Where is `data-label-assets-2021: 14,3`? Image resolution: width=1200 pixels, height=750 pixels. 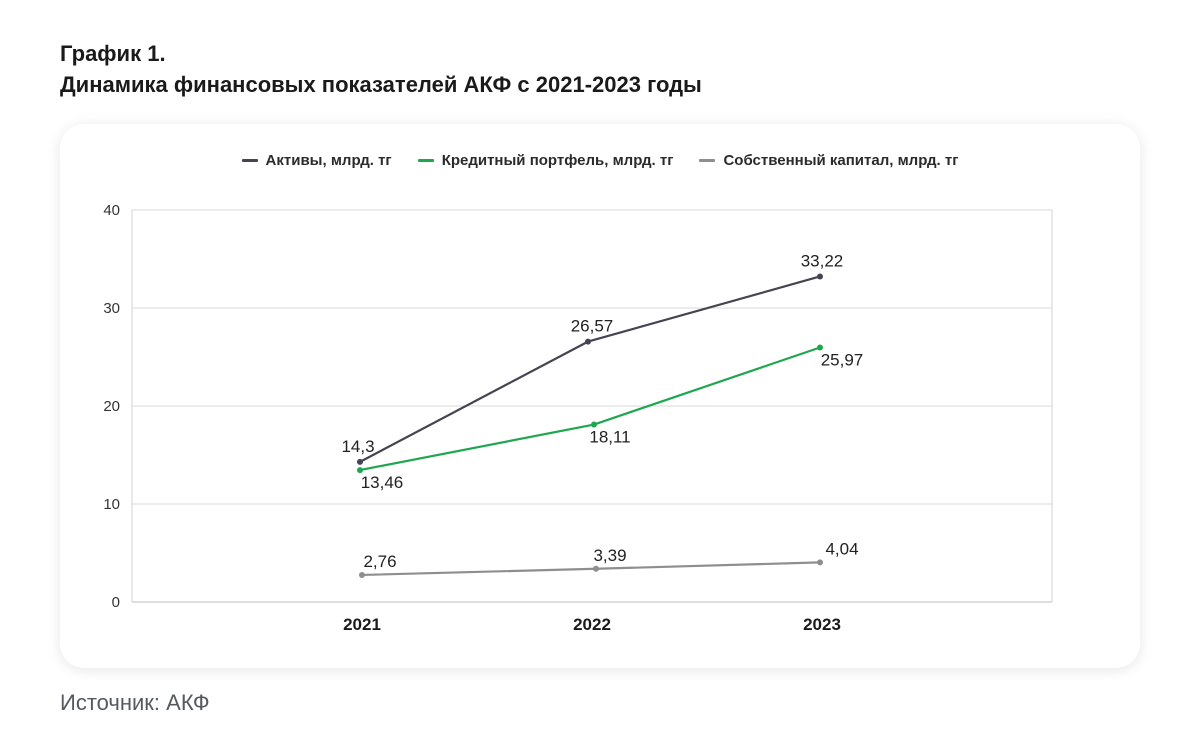
data-label-assets-2021: 14,3 is located at coordinates (357, 446).